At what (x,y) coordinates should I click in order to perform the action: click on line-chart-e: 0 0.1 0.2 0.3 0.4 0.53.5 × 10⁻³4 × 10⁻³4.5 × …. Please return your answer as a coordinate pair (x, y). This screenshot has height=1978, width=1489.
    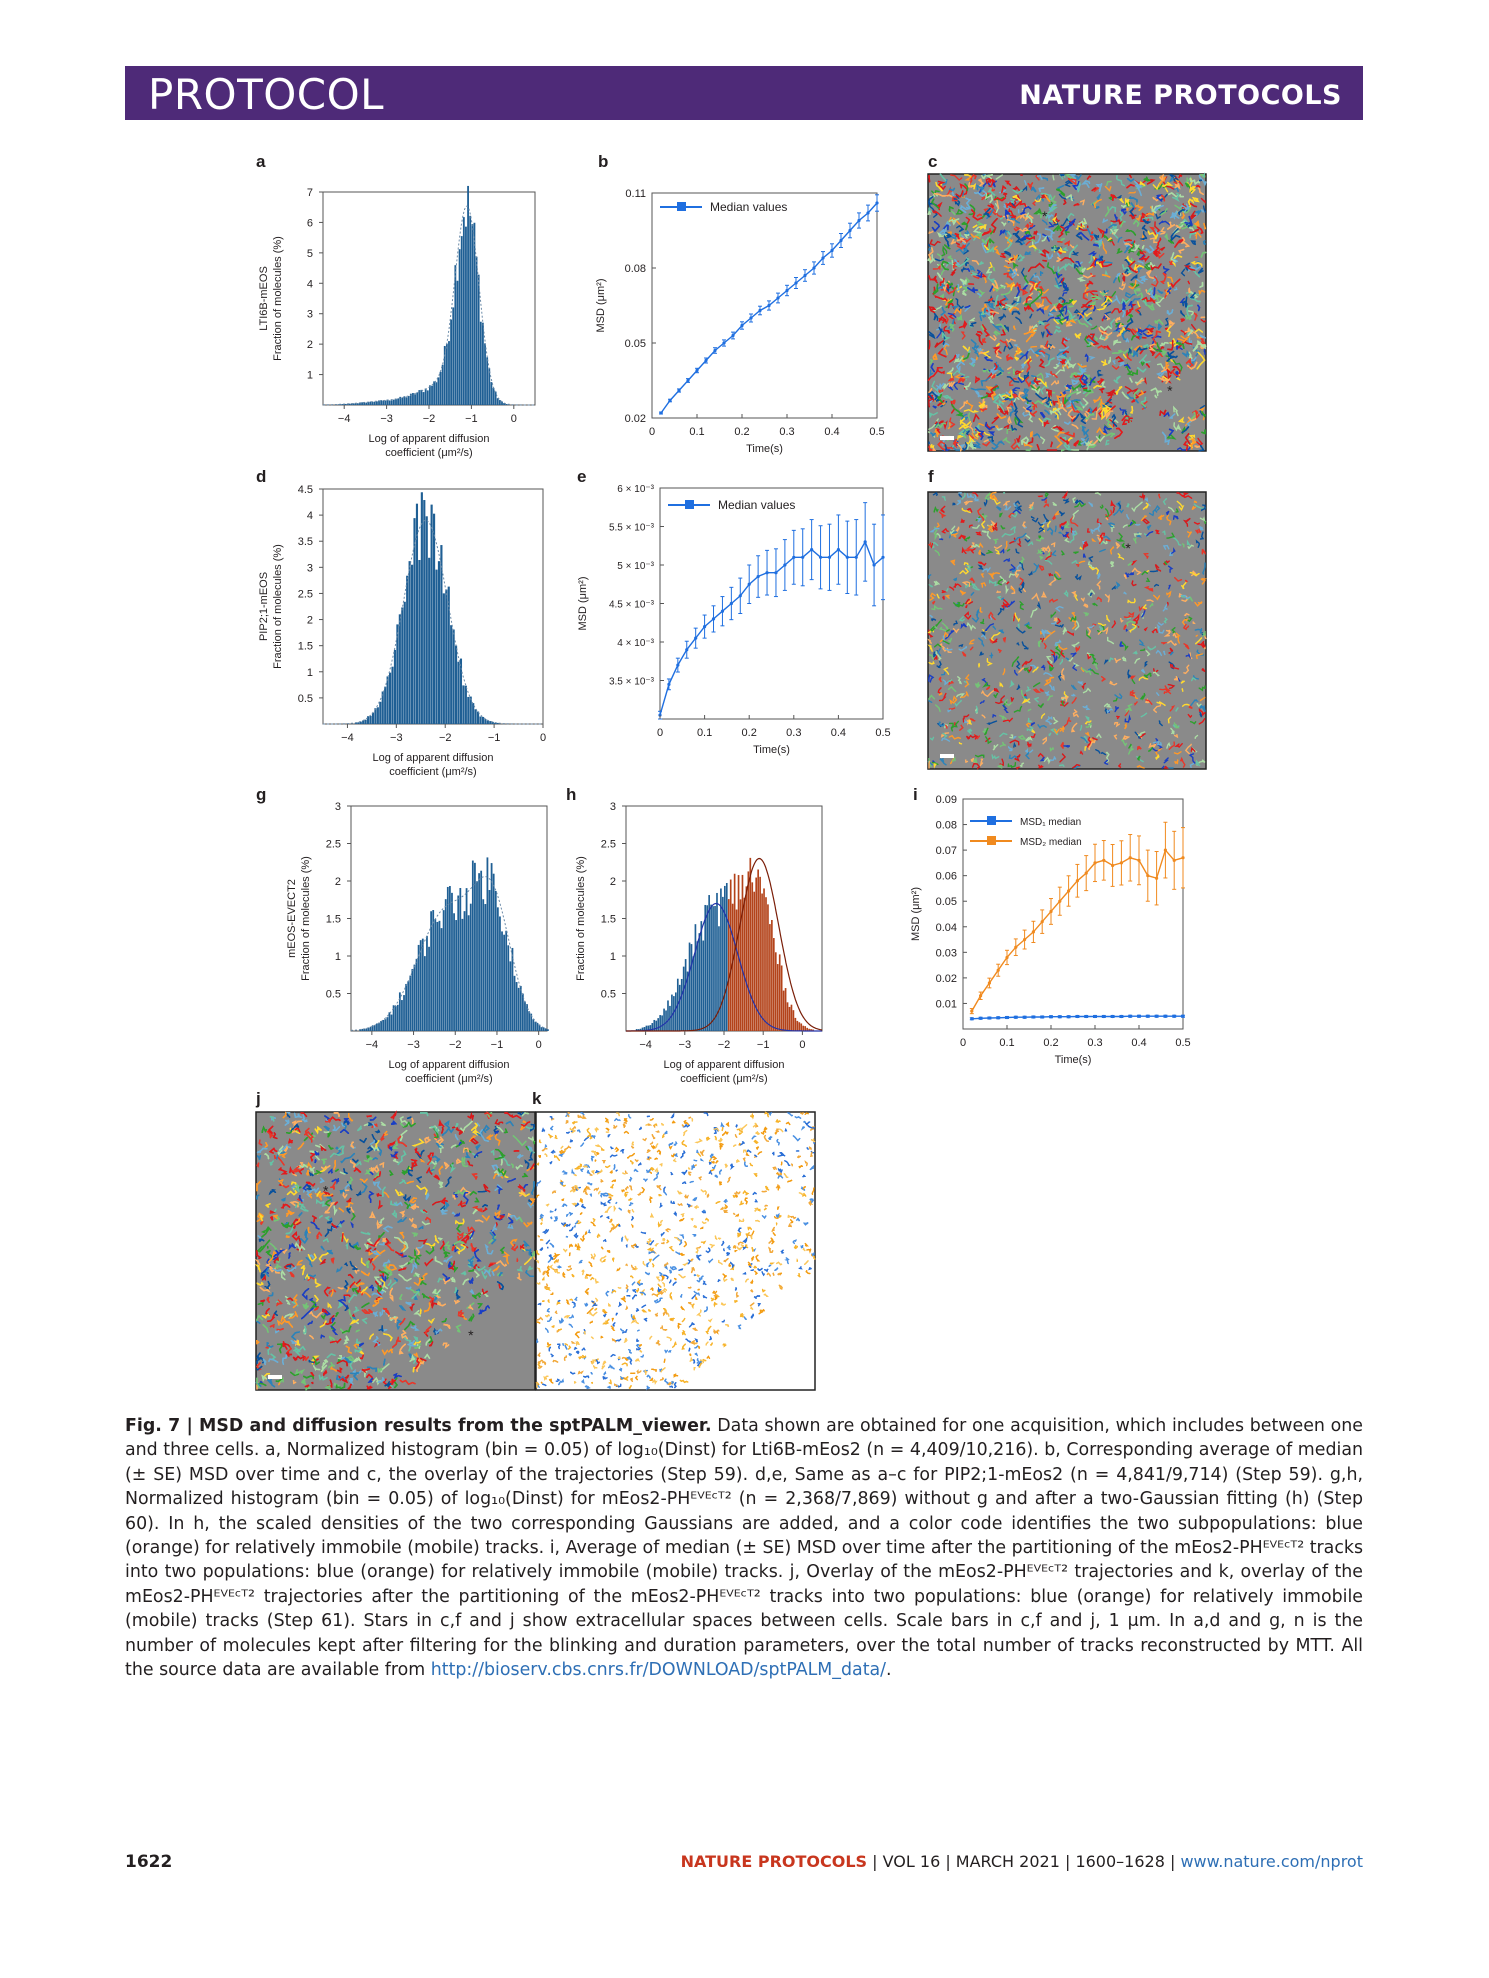
    Looking at the image, I should click on (734, 620).